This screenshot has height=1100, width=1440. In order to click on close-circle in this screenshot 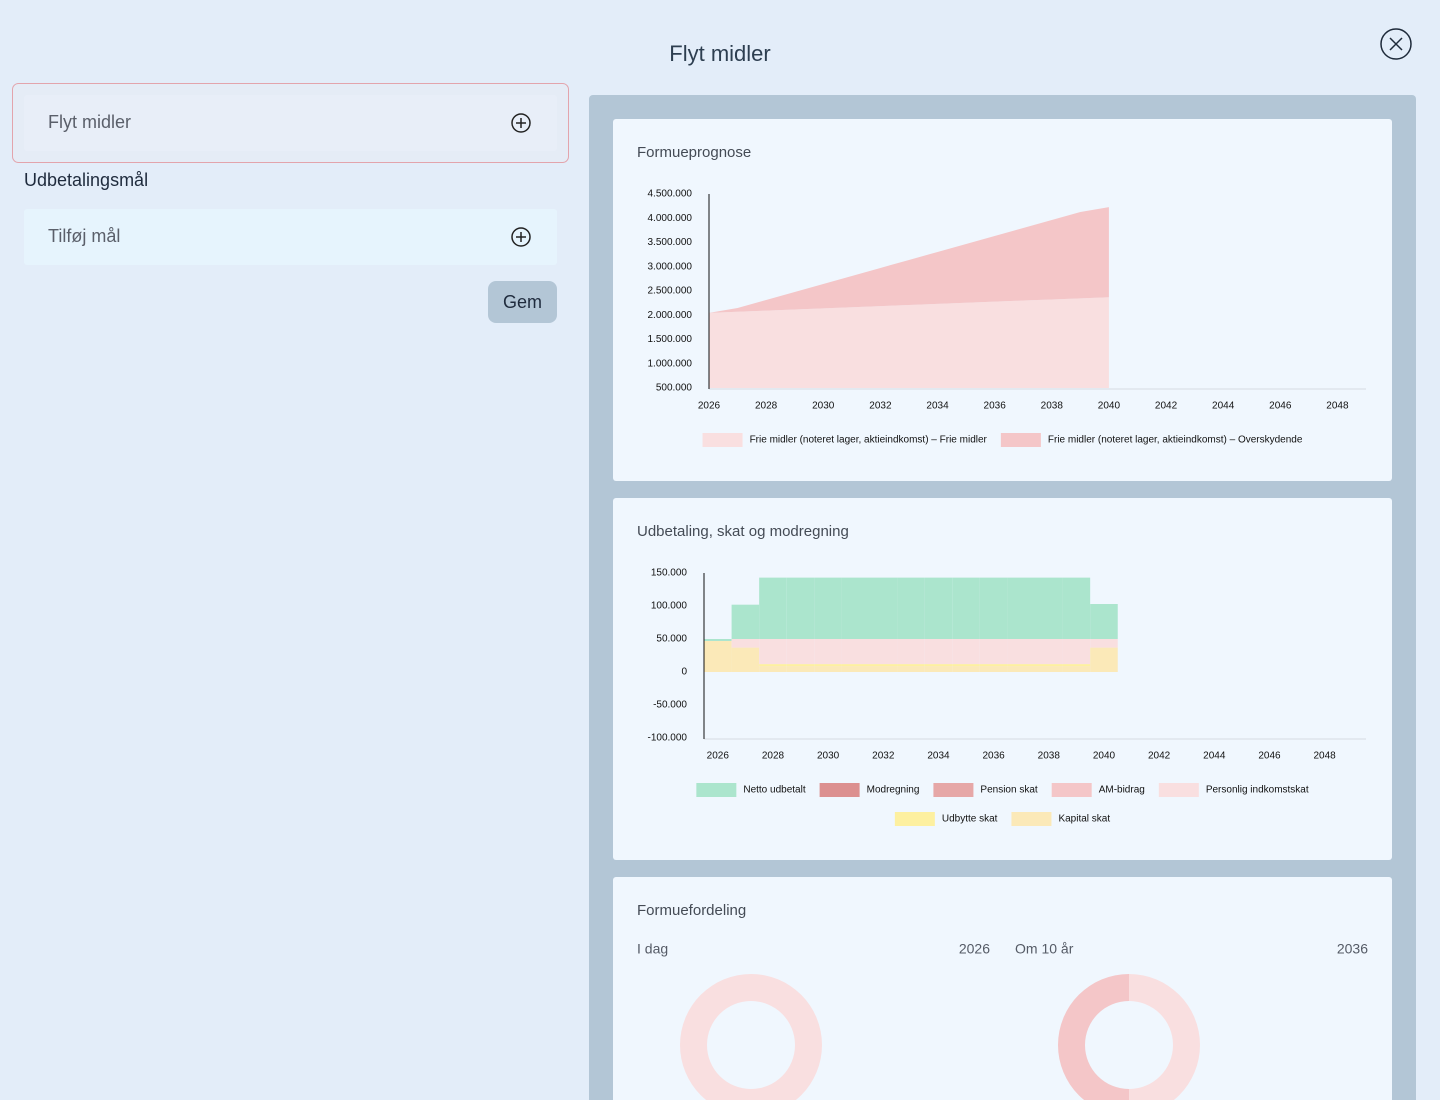, I will do `click(1396, 44)`.